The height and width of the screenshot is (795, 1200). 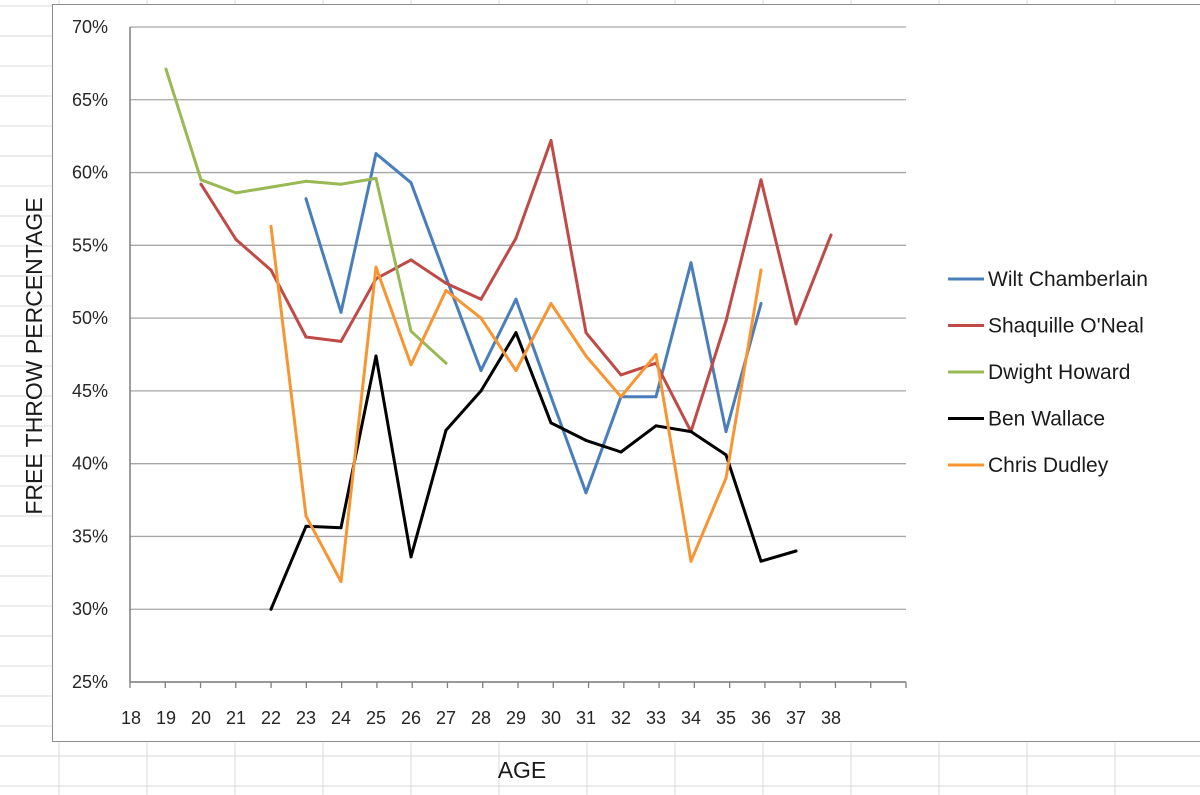 I want to click on legend-label: Dwight Howard, so click(x=1059, y=372).